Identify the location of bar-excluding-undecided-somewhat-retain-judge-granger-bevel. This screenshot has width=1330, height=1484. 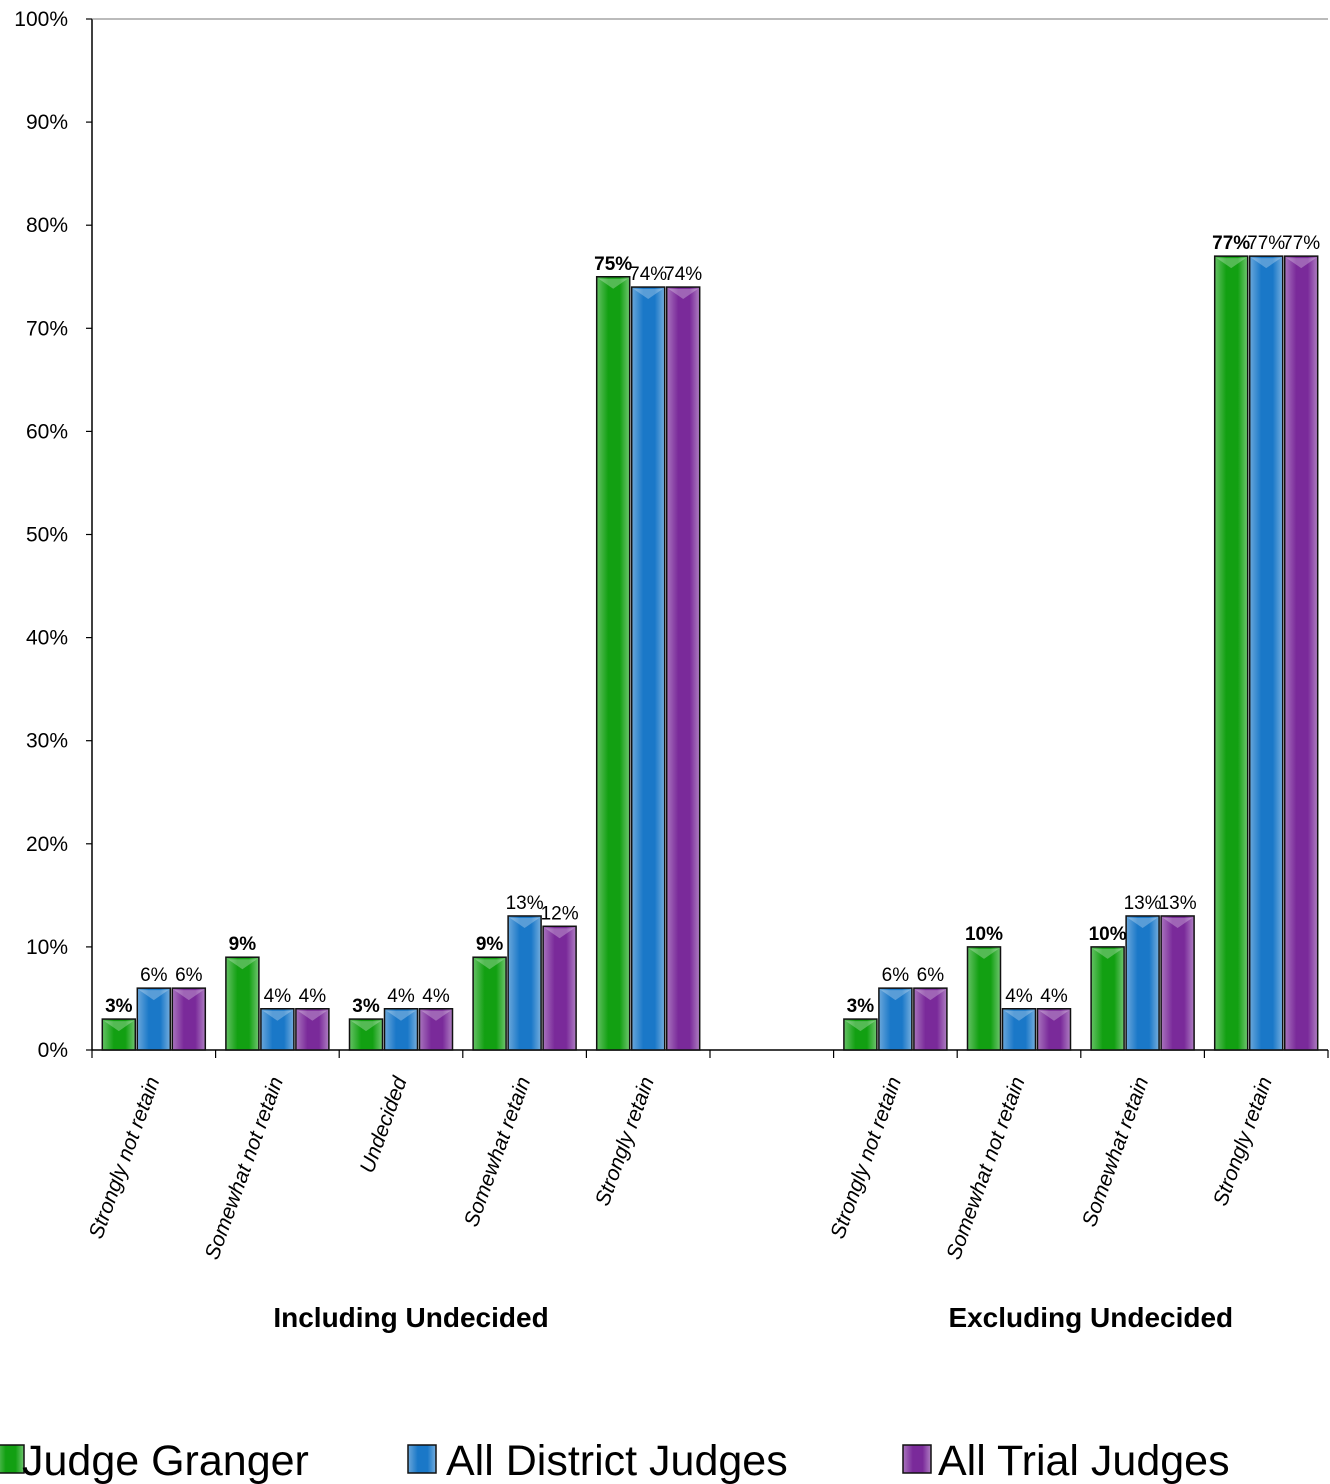
(1108, 953).